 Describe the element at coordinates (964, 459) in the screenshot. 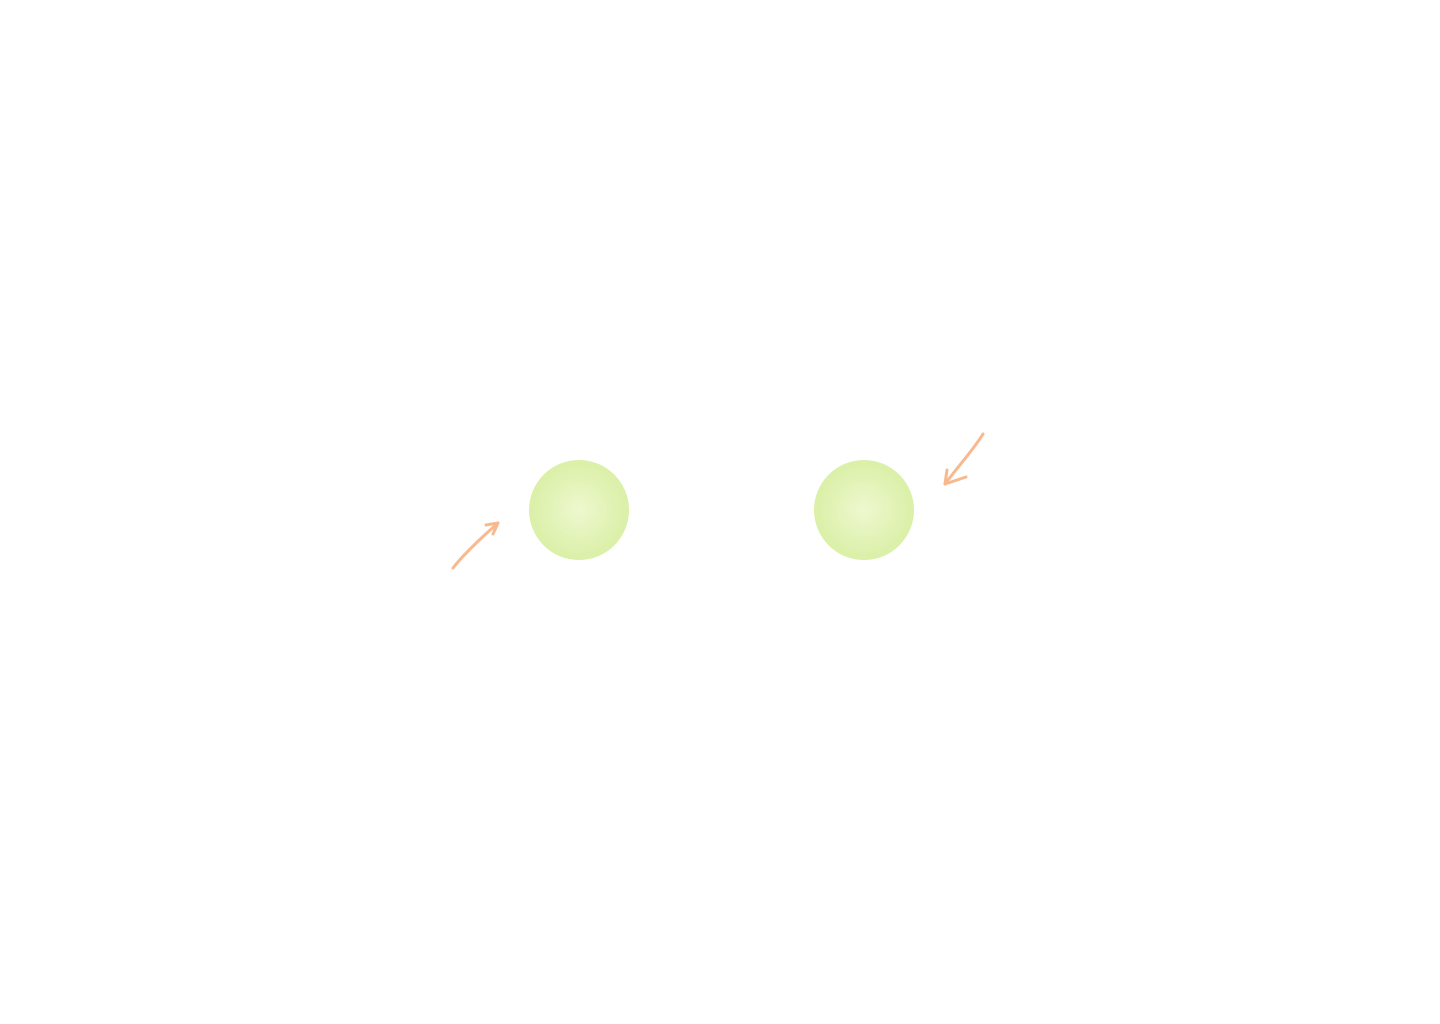

I see `right-arrow-icon` at that location.